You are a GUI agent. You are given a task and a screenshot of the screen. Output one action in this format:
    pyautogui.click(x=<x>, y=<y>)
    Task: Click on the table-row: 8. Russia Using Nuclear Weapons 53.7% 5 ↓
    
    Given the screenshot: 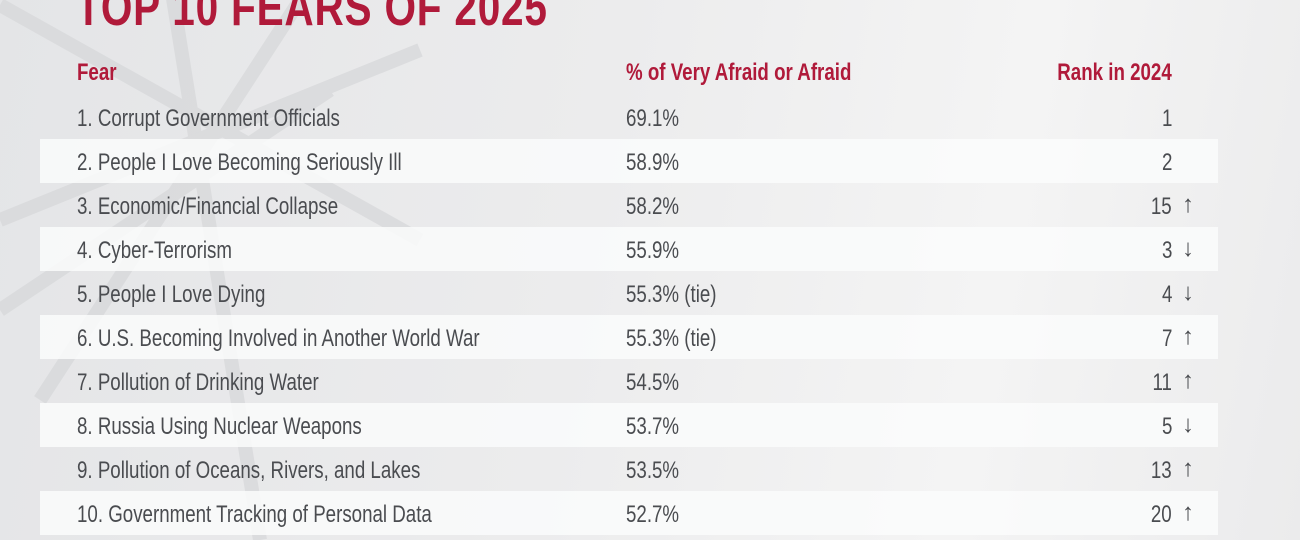 What is the action you would take?
    pyautogui.click(x=629, y=425)
    